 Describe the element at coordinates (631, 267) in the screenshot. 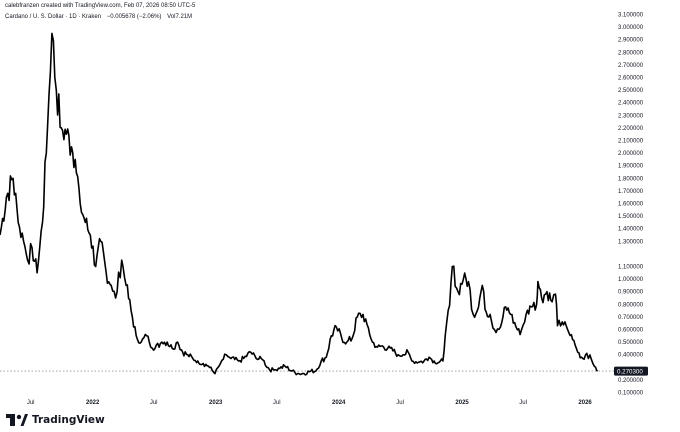

I see `y-tick-label: 1.100000` at that location.